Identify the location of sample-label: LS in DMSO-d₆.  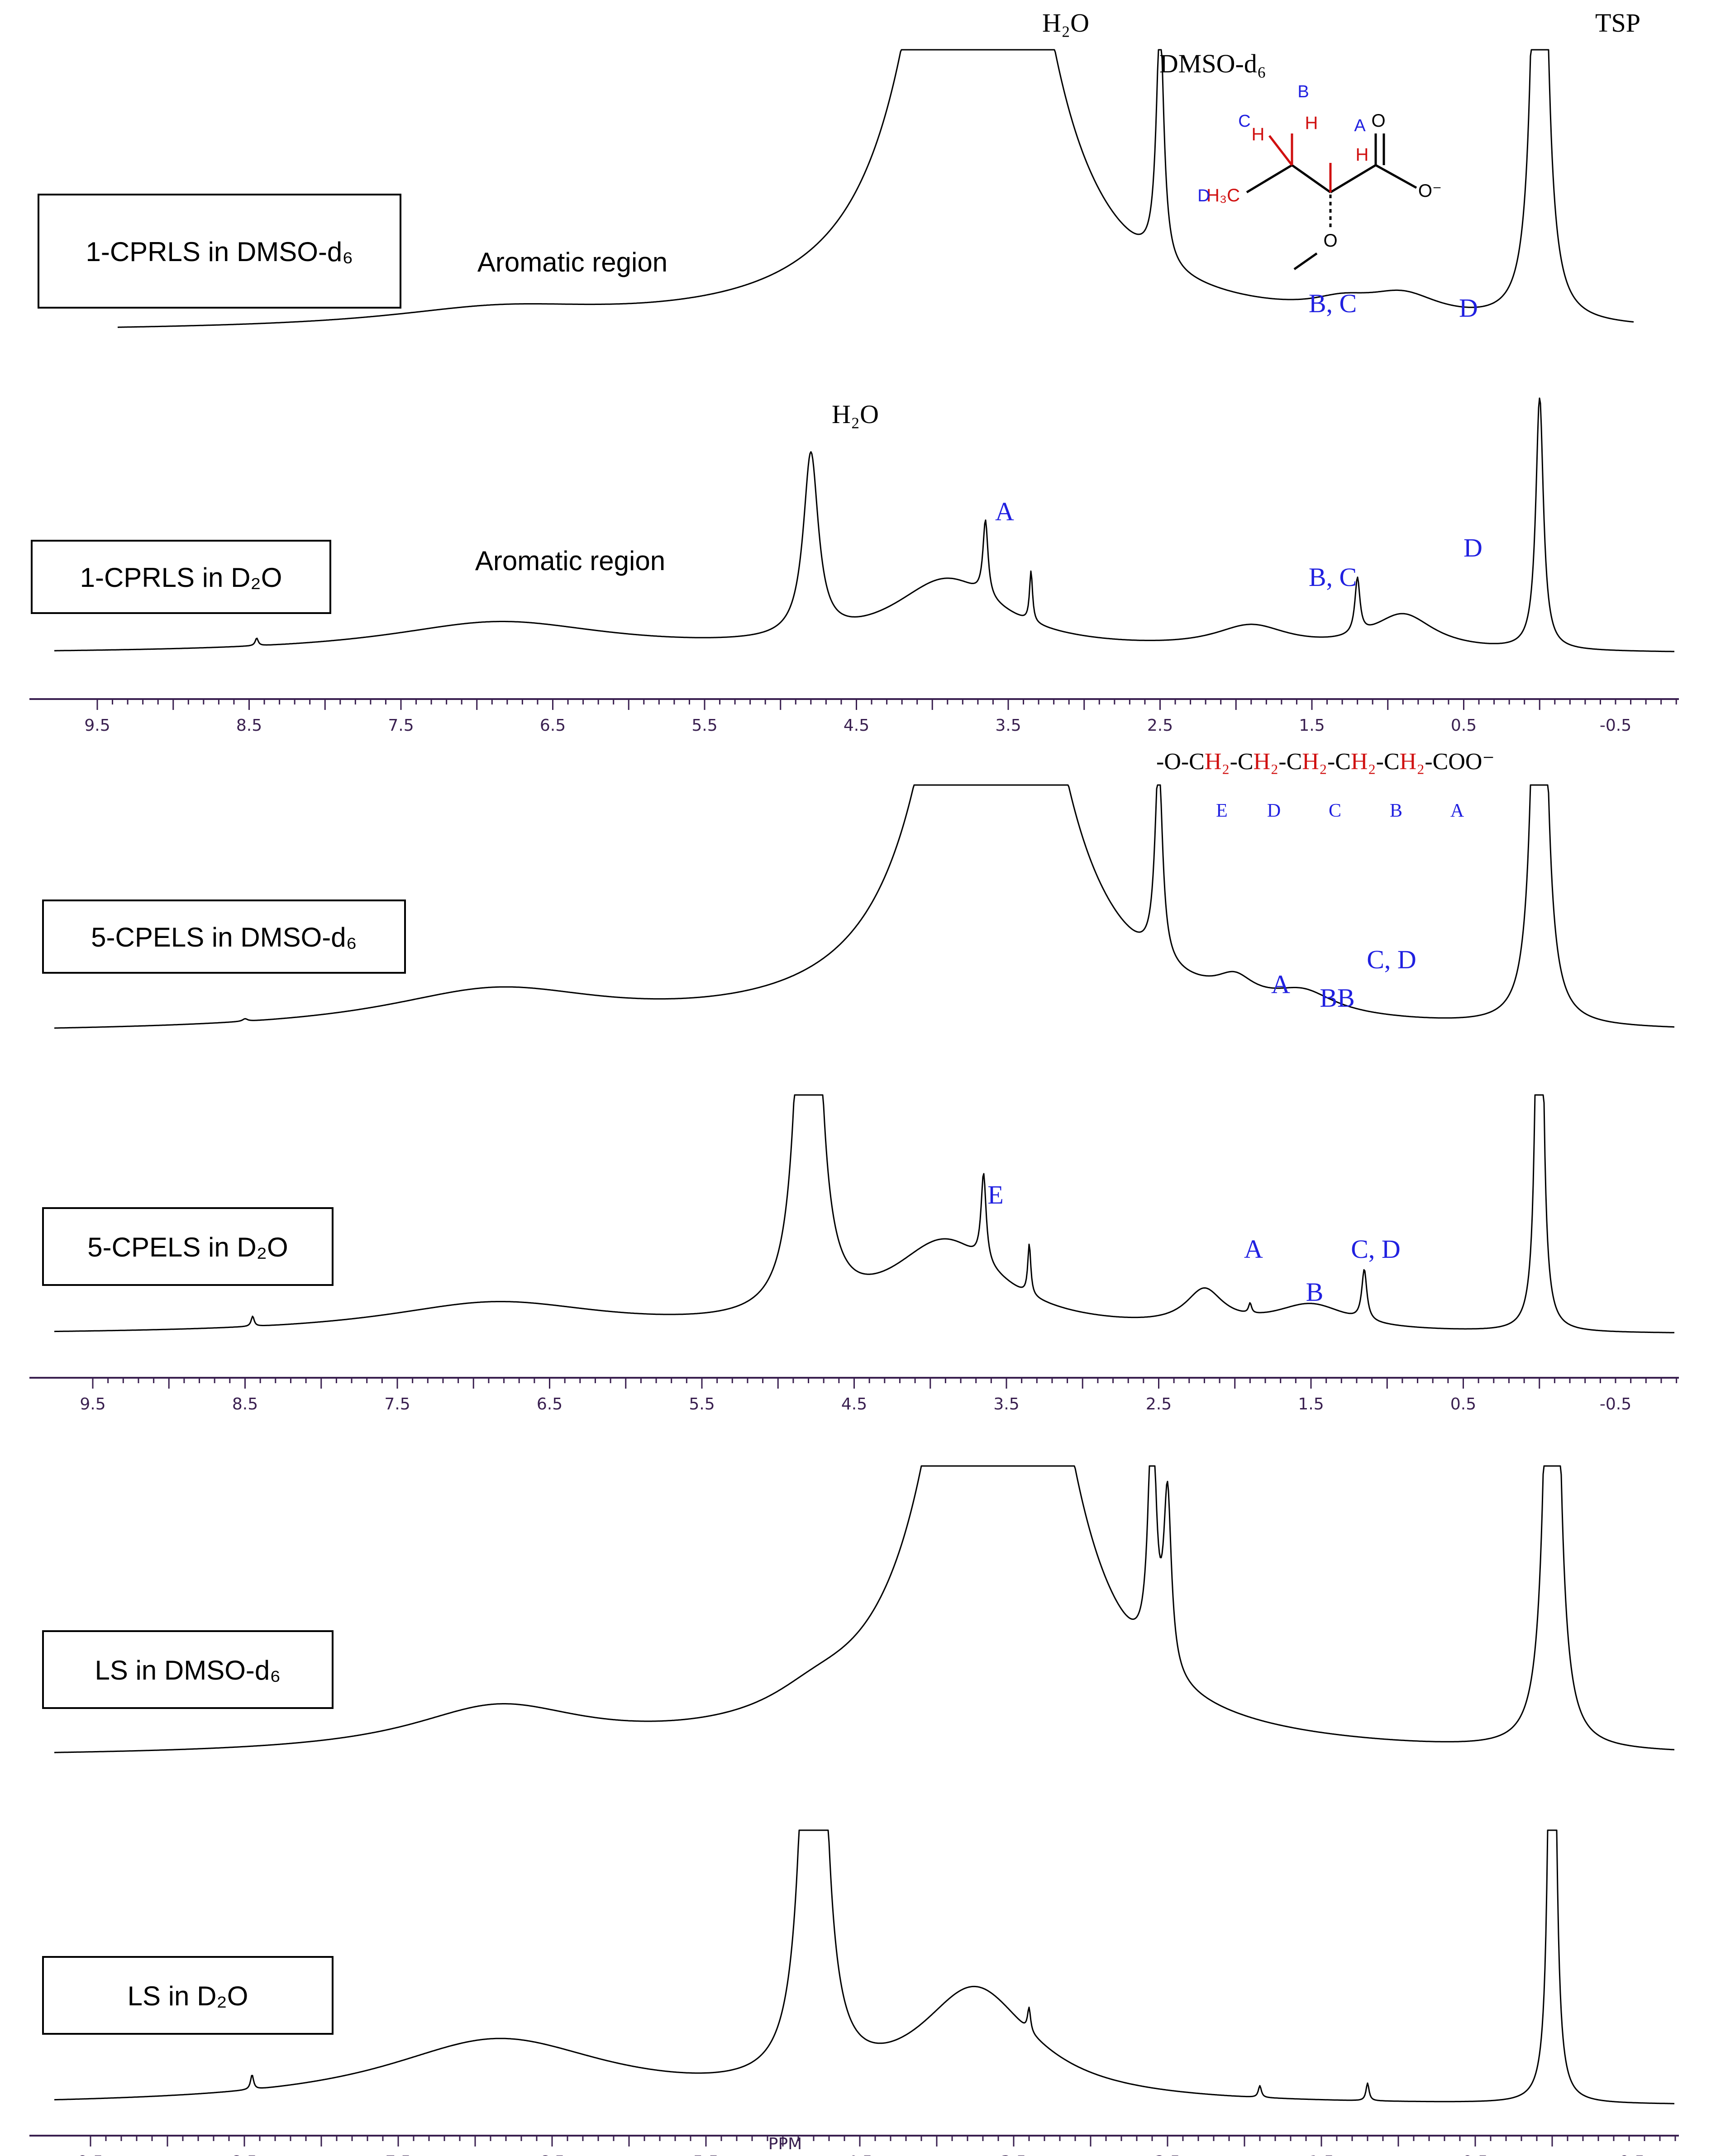
(188, 1670).